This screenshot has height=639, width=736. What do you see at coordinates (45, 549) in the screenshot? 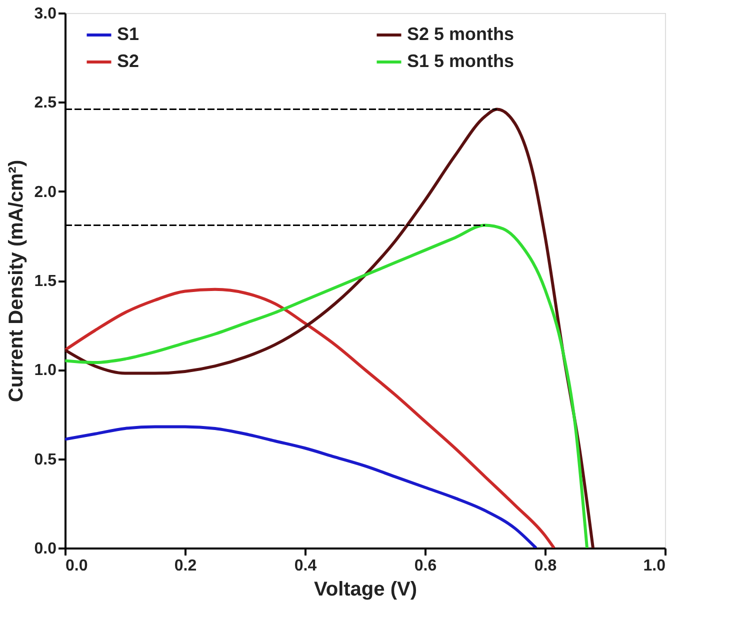
I see `y-tick-label: 0.0` at bounding box center [45, 549].